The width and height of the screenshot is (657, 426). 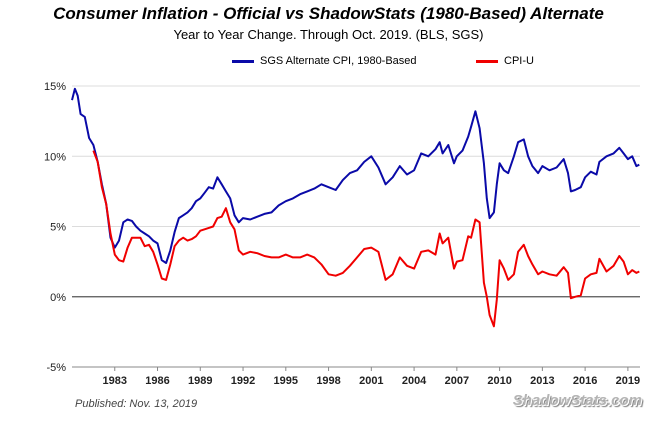 I want to click on legend-swatch-cpiu, so click(x=487, y=61).